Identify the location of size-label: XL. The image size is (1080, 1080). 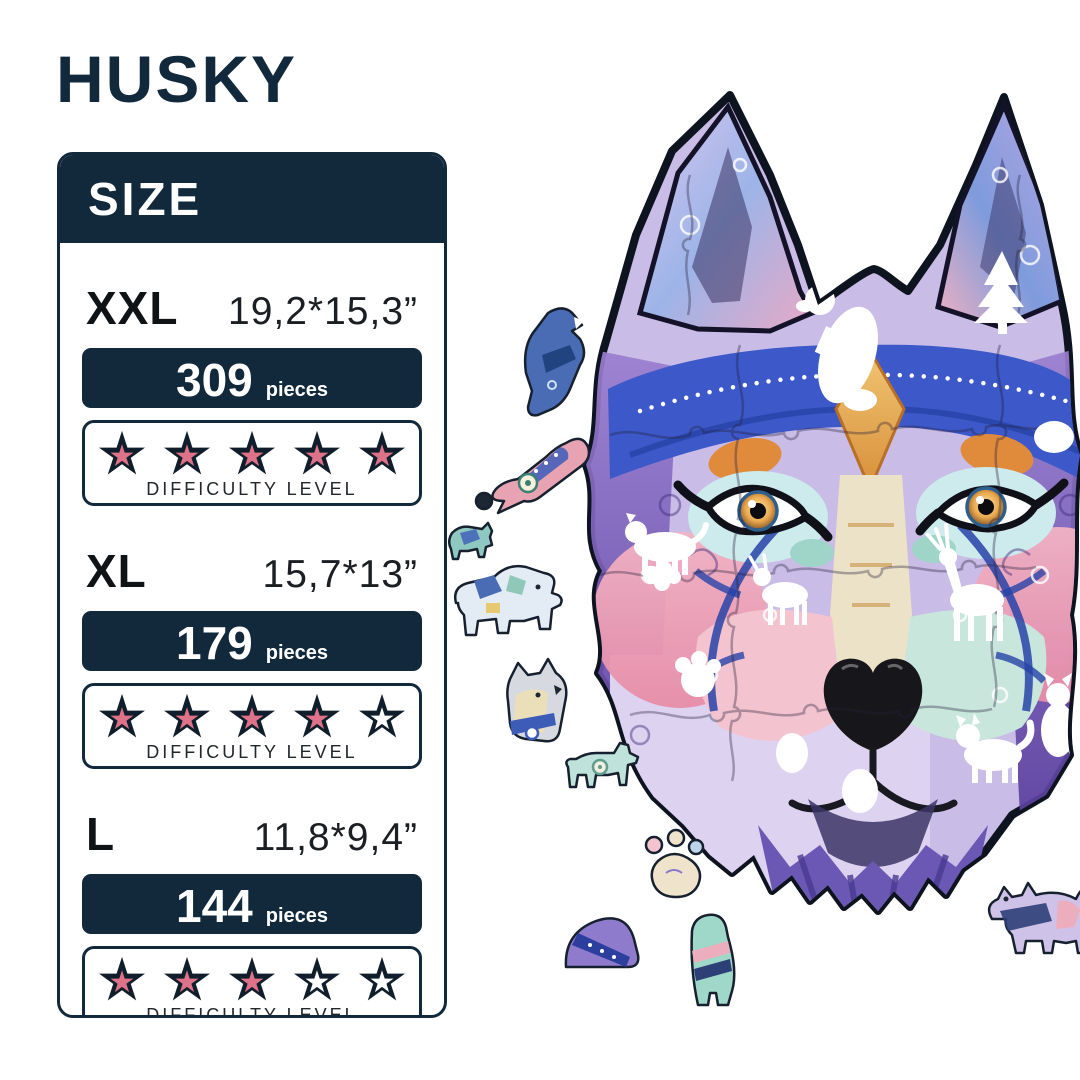
(116, 571).